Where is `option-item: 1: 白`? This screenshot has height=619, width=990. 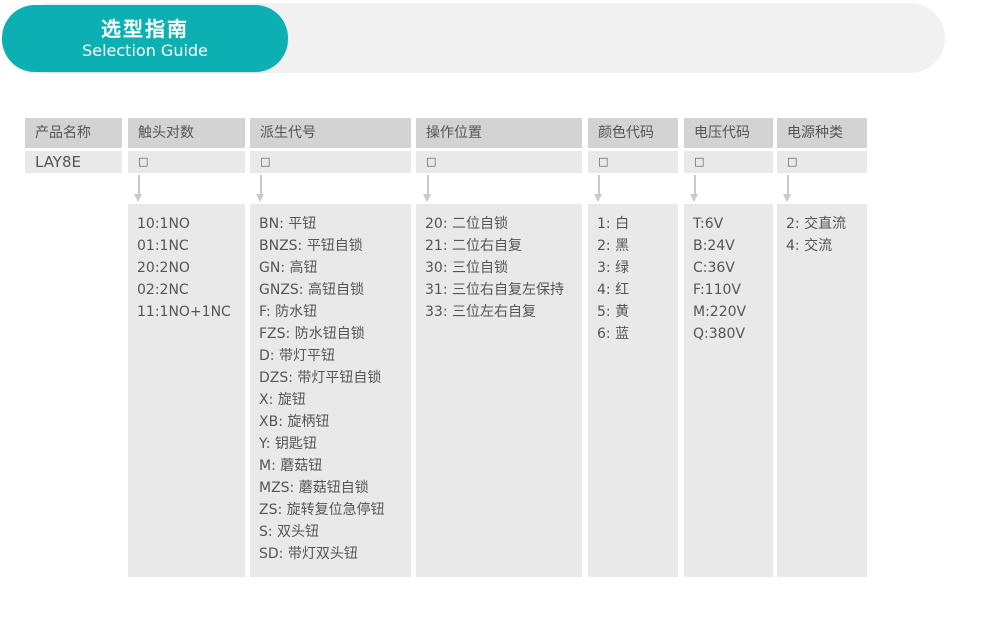 option-item: 1: 白 is located at coordinates (613, 224).